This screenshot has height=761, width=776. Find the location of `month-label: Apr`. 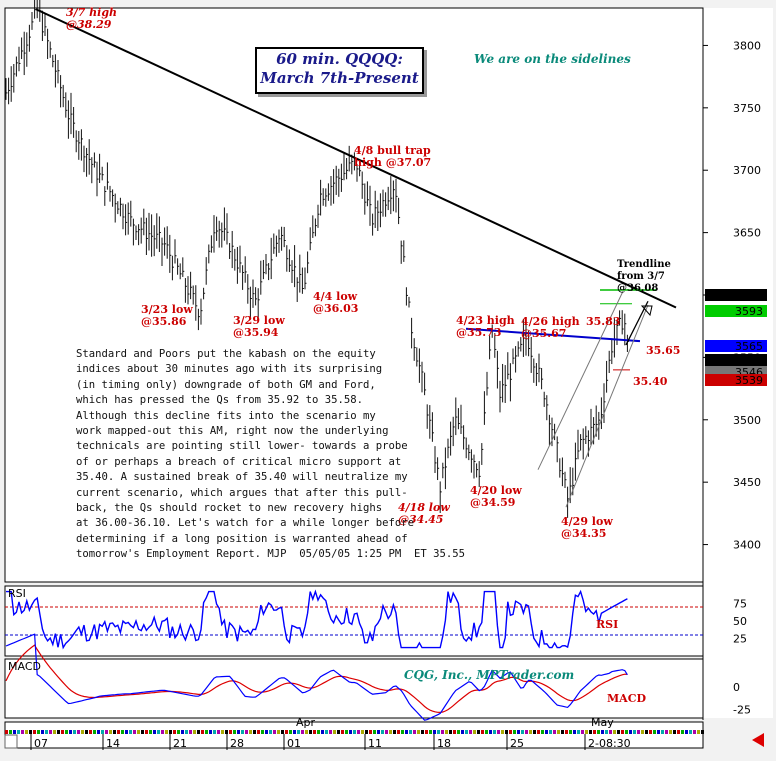

month-label: Apr is located at coordinates (306, 722).